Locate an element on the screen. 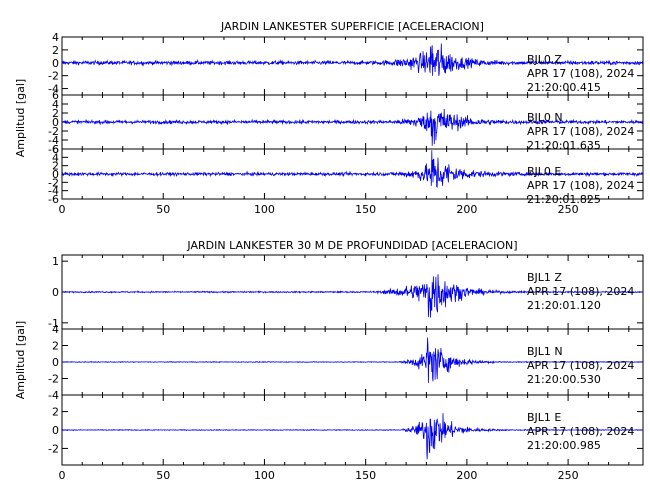 The height and width of the screenshot is (504, 650). time-label: 21:20:00.985 is located at coordinates (564, 445).